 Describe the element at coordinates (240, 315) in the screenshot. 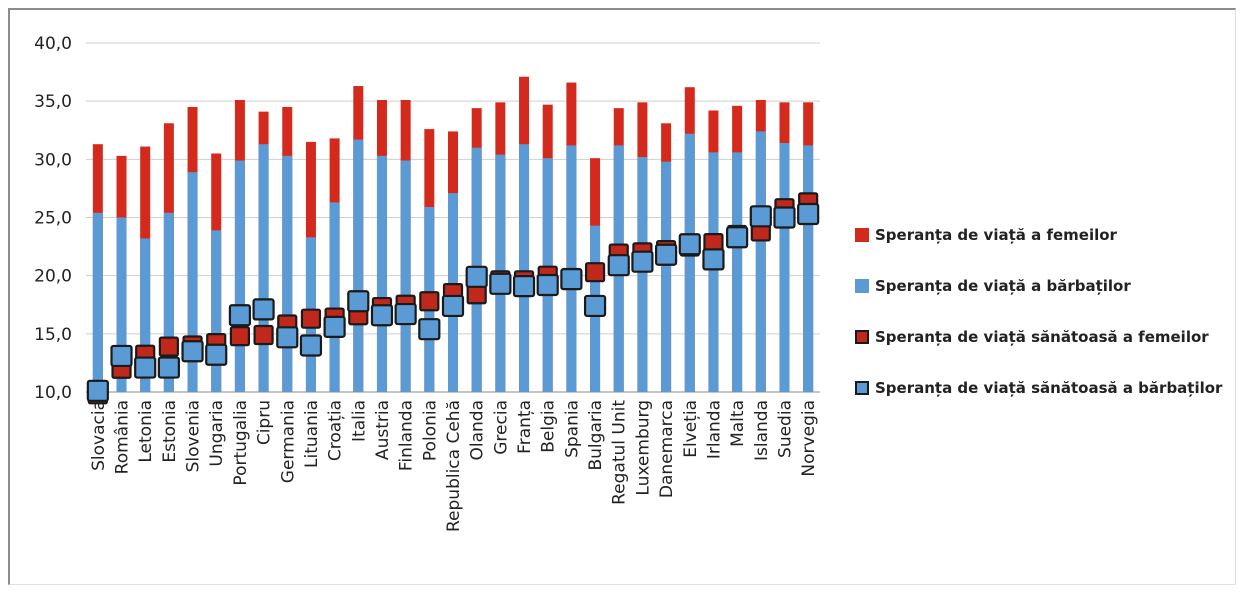

I see `marker-healthy-men-portugalia` at that location.